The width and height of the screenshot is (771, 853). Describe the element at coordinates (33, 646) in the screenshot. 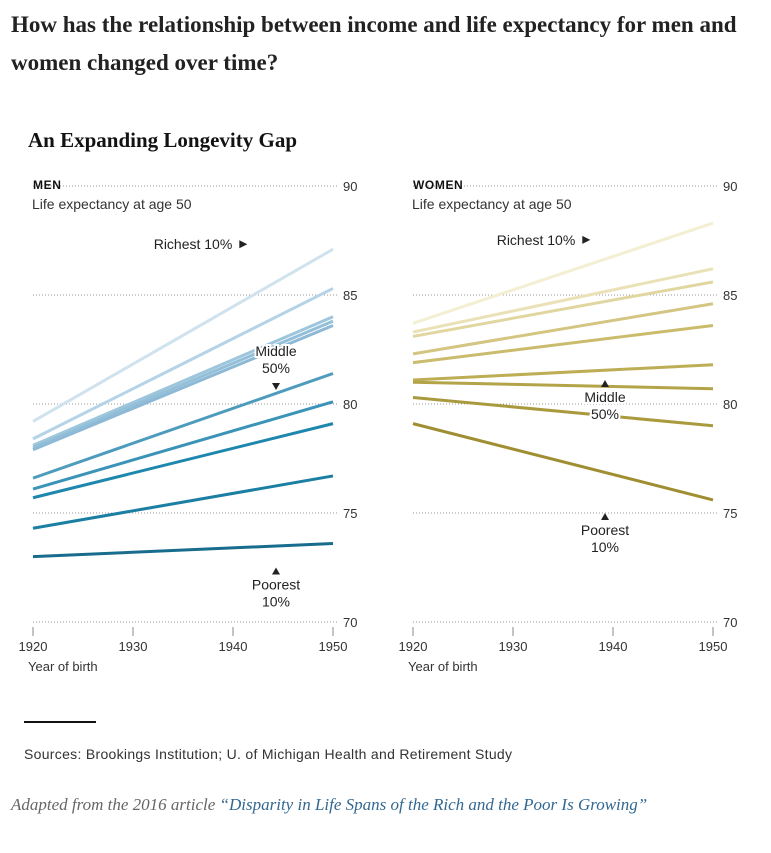

I see `men-x-tick-1920: 1920` at that location.